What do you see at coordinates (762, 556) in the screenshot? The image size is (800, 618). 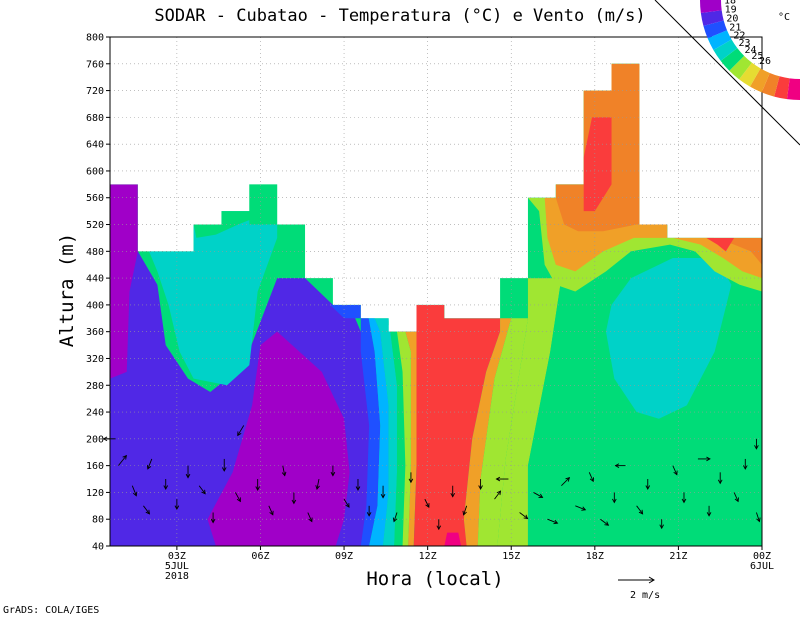 I see `x-tick-label: 00Z` at bounding box center [762, 556].